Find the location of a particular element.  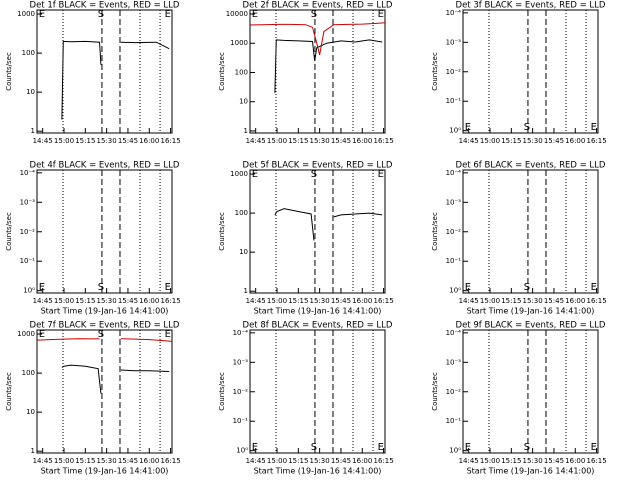

chart-title: Det 7f BLACK = Events, RED = LLD is located at coordinates (105, 326).